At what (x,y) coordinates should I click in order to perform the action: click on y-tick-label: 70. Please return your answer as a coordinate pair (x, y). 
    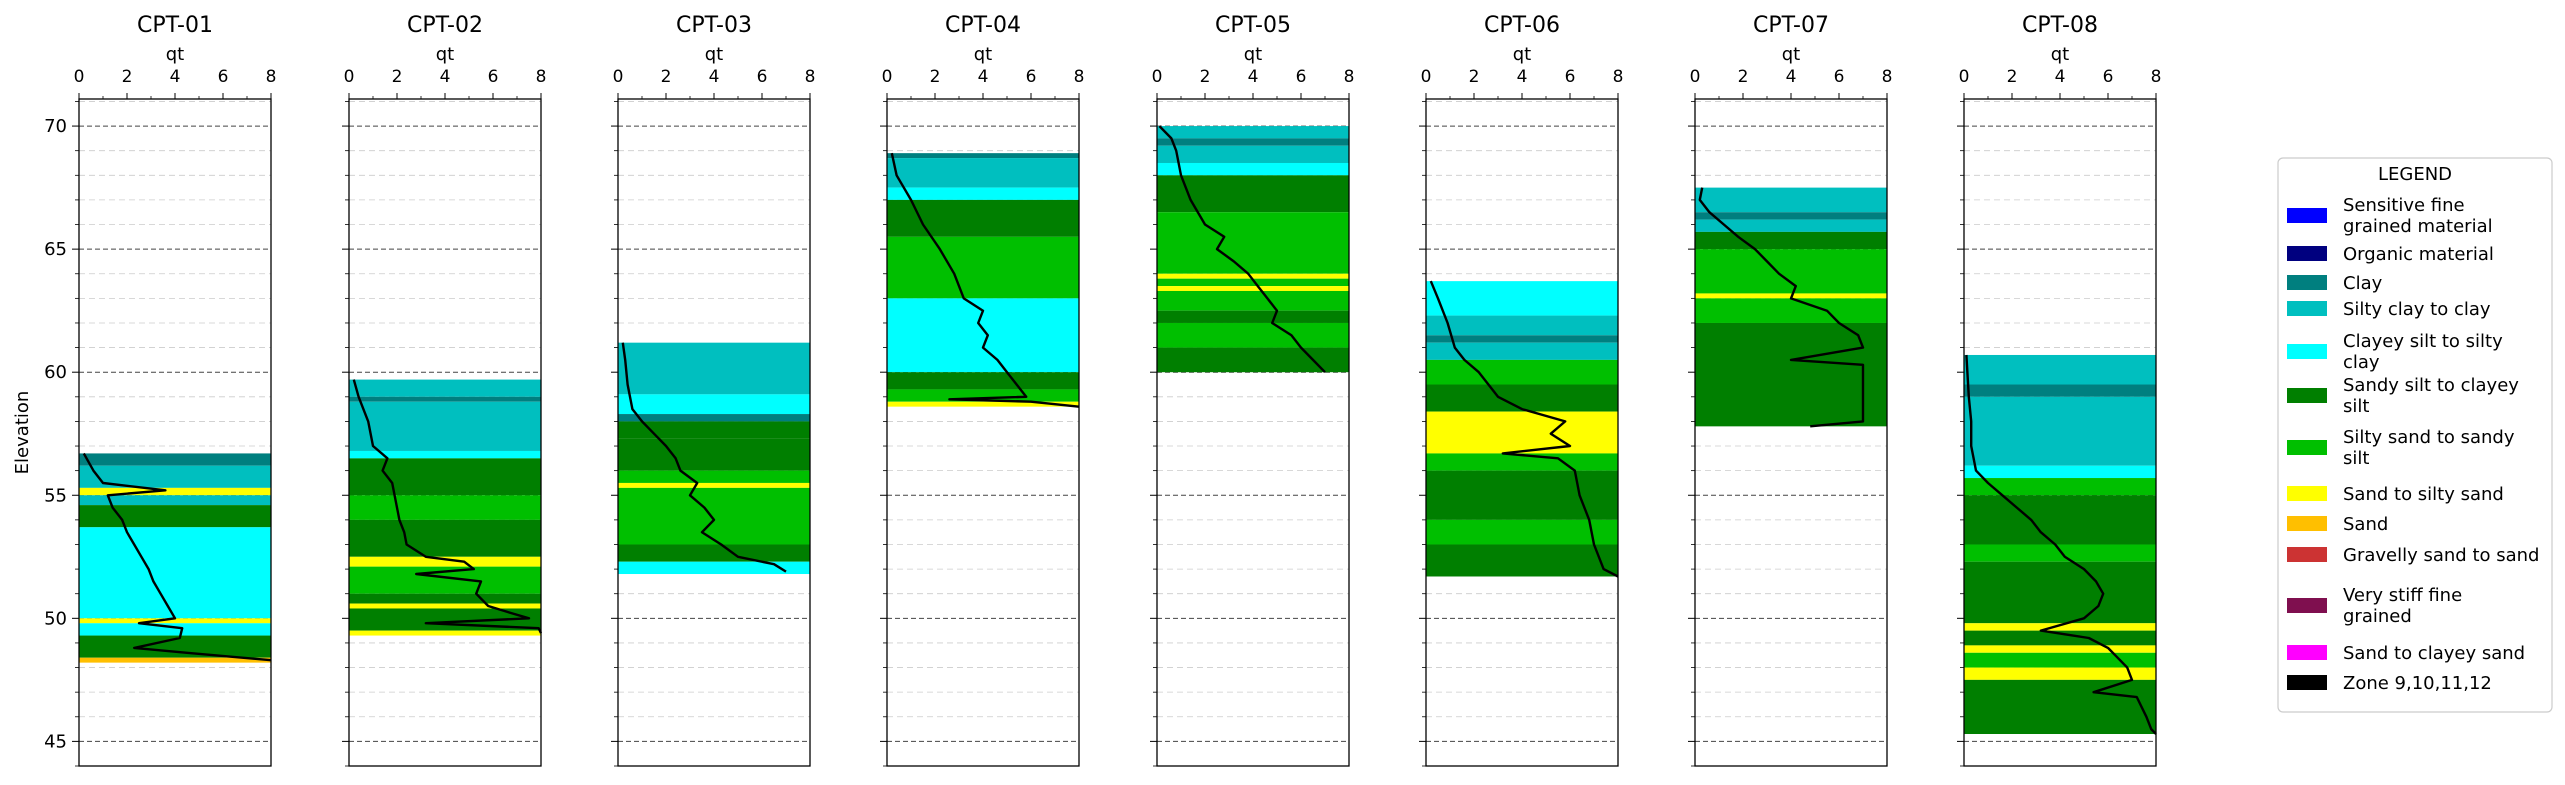
    Looking at the image, I should click on (55, 126).